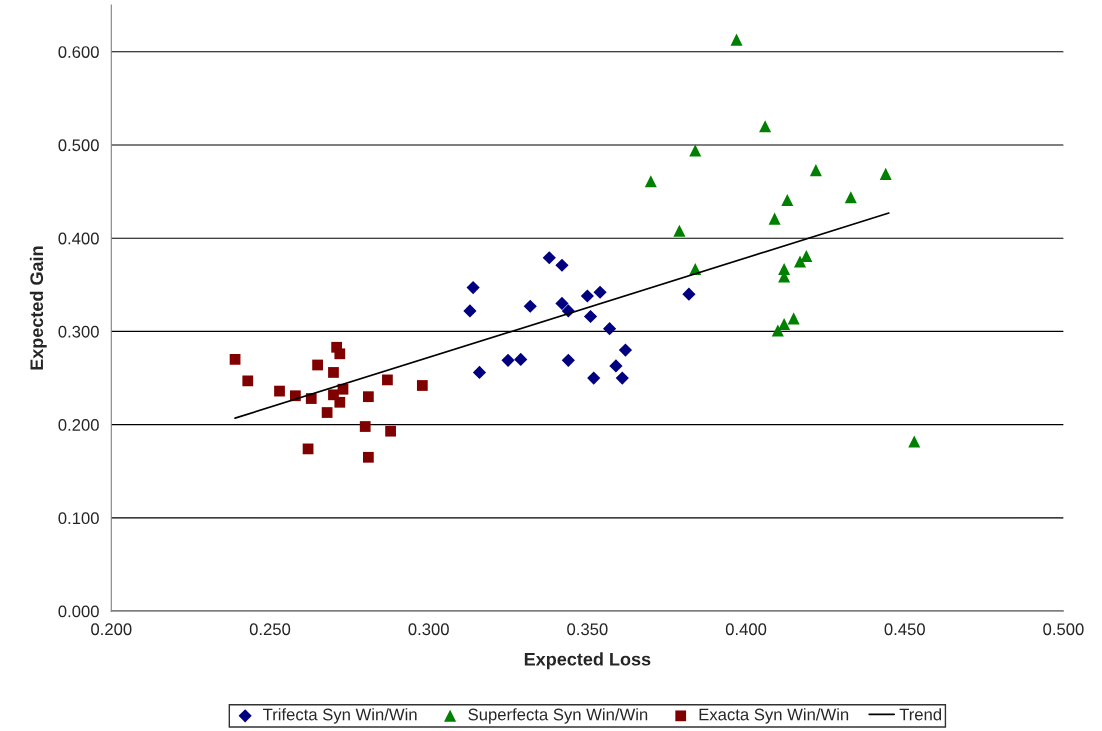 The image size is (1102, 731). What do you see at coordinates (78, 611) in the screenshot?
I see `y-tick-label: 0.000` at bounding box center [78, 611].